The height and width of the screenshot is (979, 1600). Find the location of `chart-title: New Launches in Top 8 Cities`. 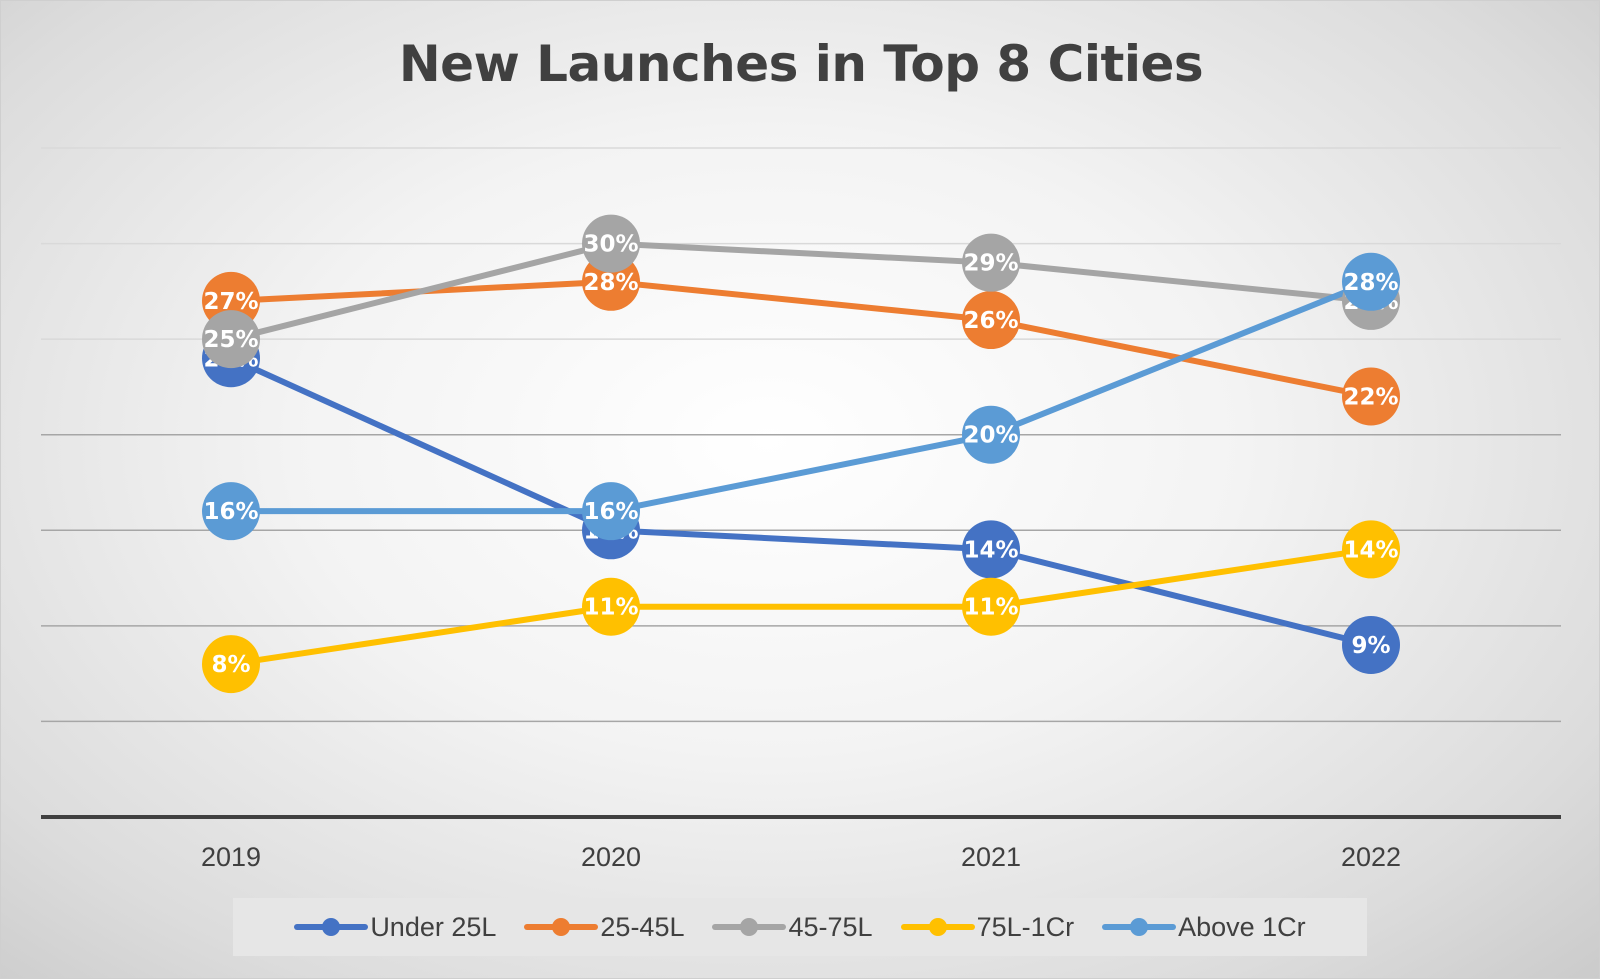

chart-title: New Launches in Top 8 Cities is located at coordinates (801, 64).